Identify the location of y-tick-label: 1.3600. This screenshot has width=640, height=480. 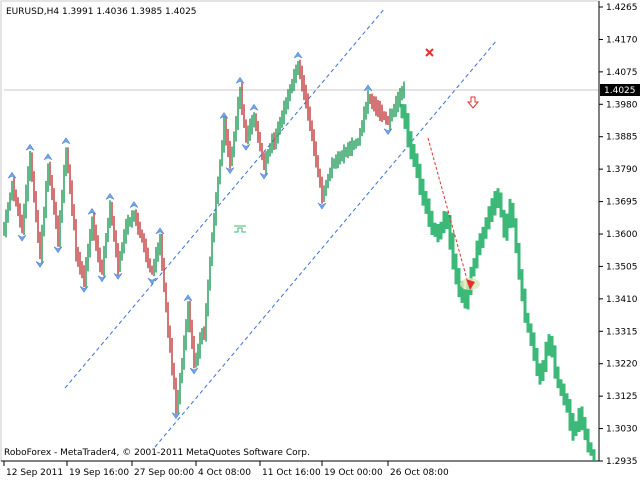
(622, 235).